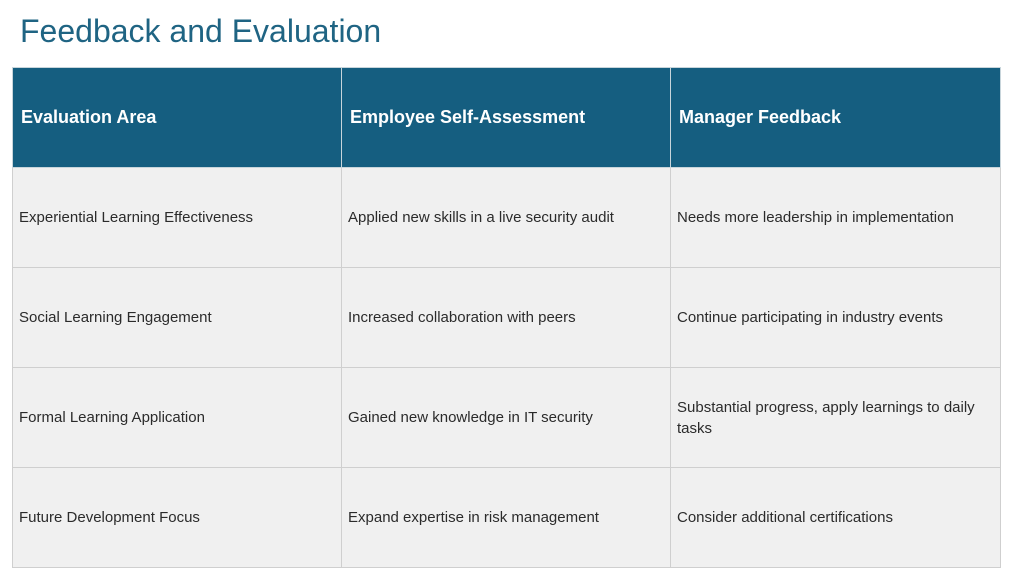 The image size is (1024, 576). Describe the element at coordinates (835, 217) in the screenshot. I see `cell-manager-feedback: Needs more leadership in implementation` at that location.